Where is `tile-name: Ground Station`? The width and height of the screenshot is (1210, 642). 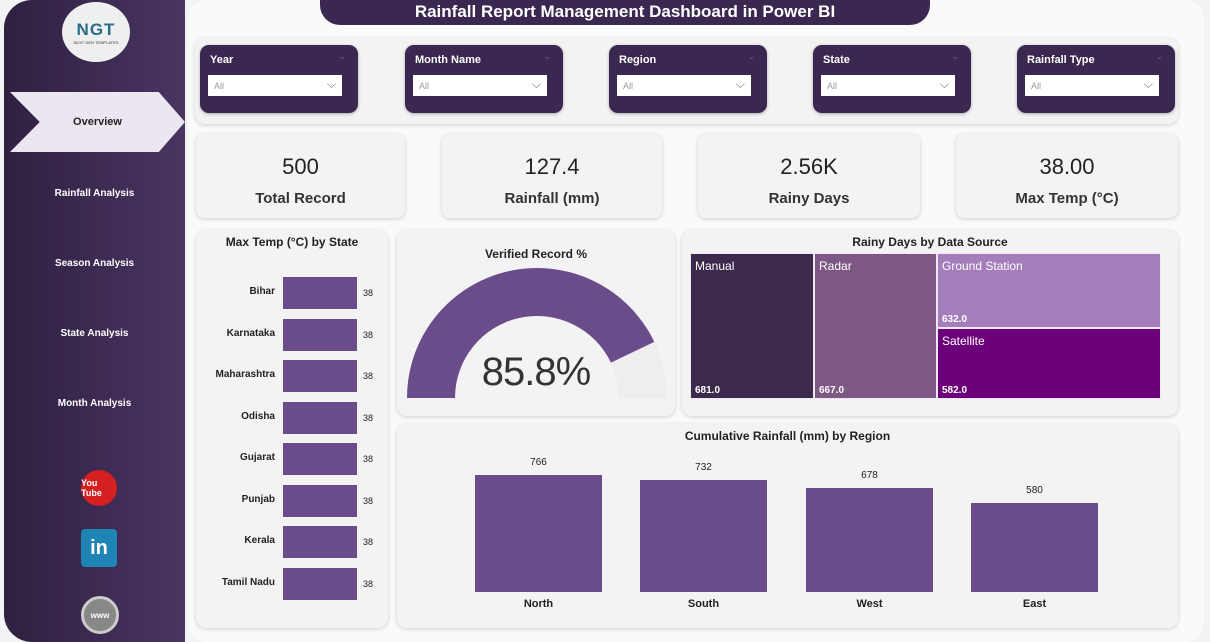
tile-name: Ground Station is located at coordinates (982, 266).